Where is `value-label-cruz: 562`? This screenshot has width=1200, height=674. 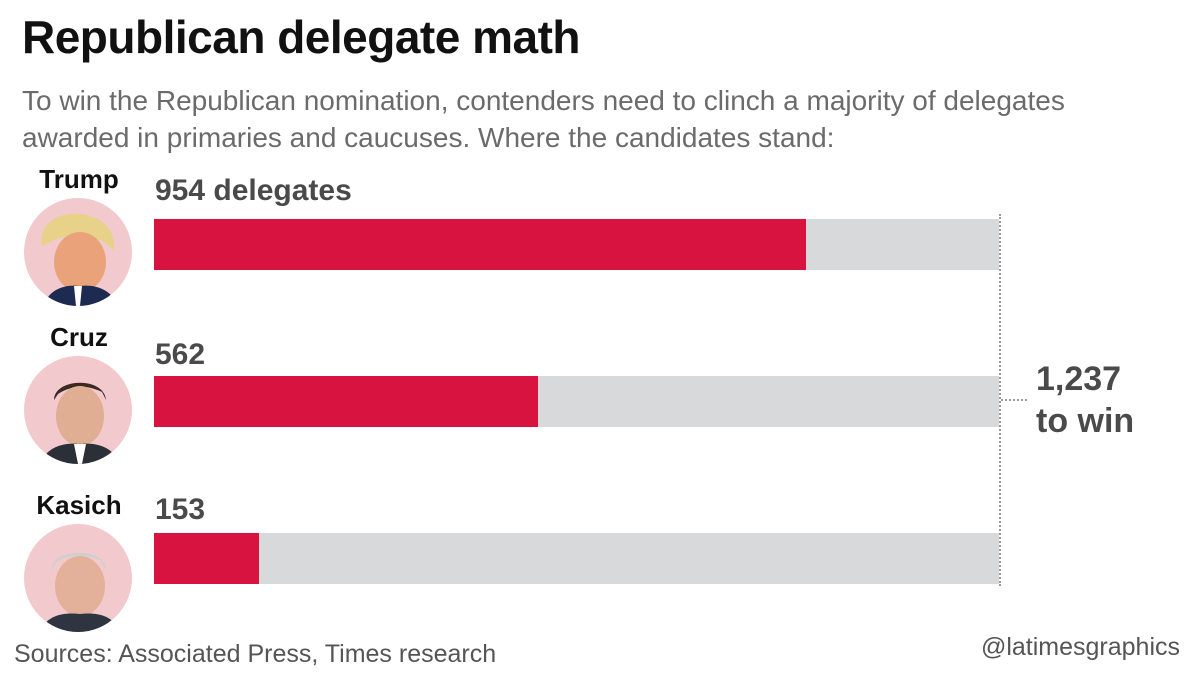
value-label-cruz: 562 is located at coordinates (180, 354).